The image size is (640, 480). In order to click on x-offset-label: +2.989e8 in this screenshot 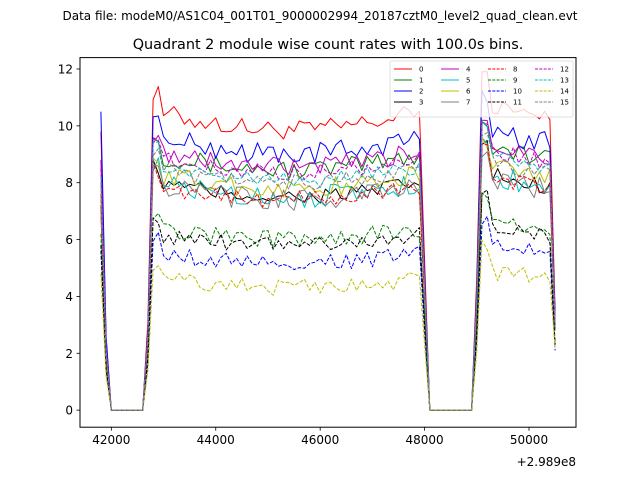, I will do `click(546, 462)`.